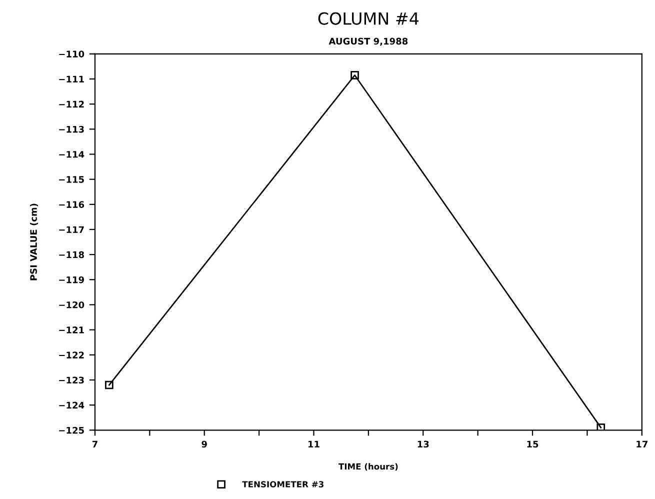  I want to click on x-tick-label: 7, so click(95, 444).